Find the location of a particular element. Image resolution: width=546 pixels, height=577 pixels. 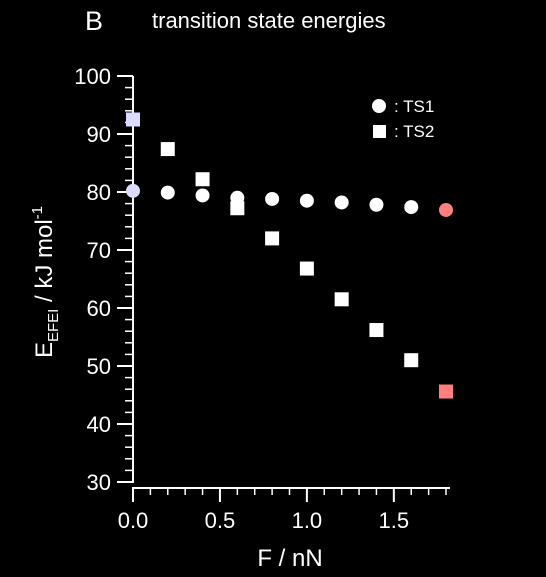

x-tick-label: 0.0 is located at coordinates (133, 520).